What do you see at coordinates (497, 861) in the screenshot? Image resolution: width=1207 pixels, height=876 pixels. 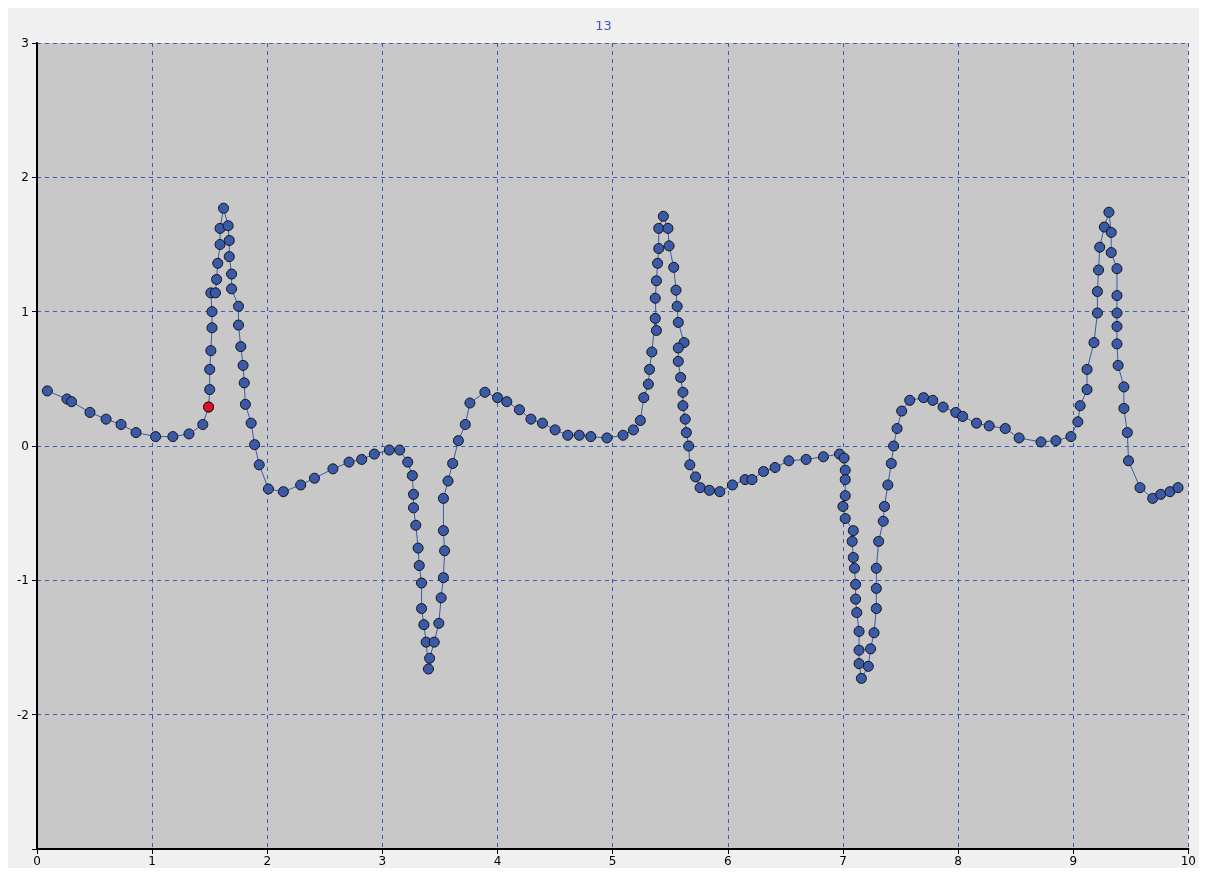 I see `x-tick-label: 4` at bounding box center [497, 861].